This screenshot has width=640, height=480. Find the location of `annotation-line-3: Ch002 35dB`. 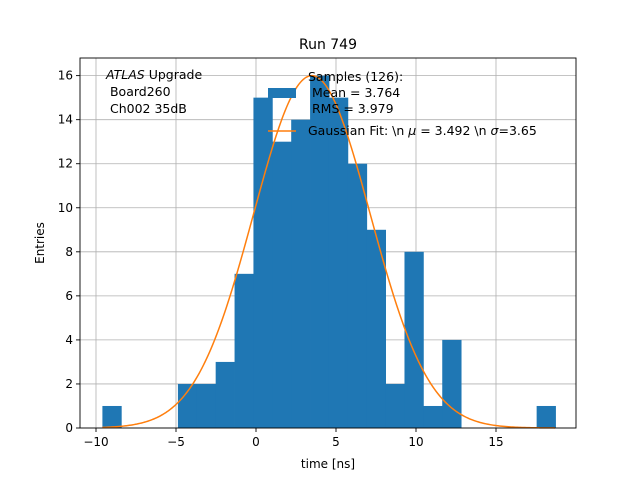

annotation-line-3: Ch002 35dB is located at coordinates (146, 108).